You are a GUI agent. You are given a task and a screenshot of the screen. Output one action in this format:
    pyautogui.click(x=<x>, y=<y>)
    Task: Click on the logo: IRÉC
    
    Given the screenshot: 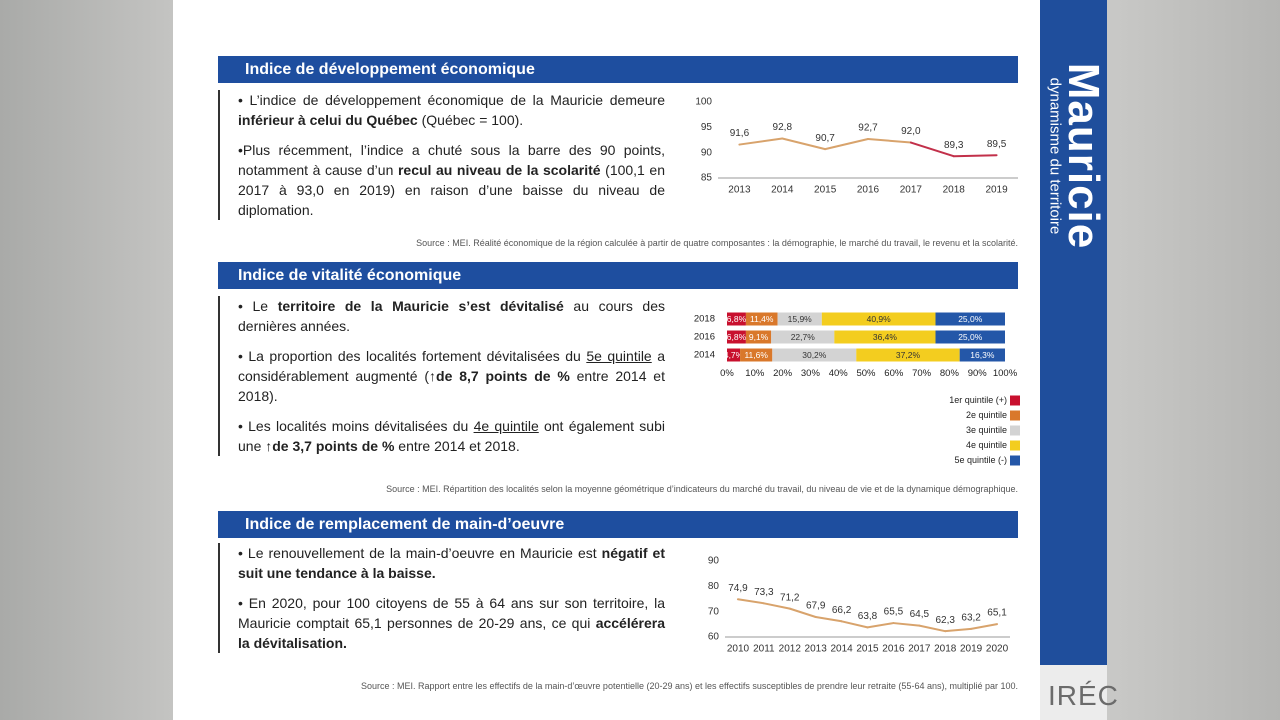 What is the action you would take?
    pyautogui.click(x=1083, y=695)
    